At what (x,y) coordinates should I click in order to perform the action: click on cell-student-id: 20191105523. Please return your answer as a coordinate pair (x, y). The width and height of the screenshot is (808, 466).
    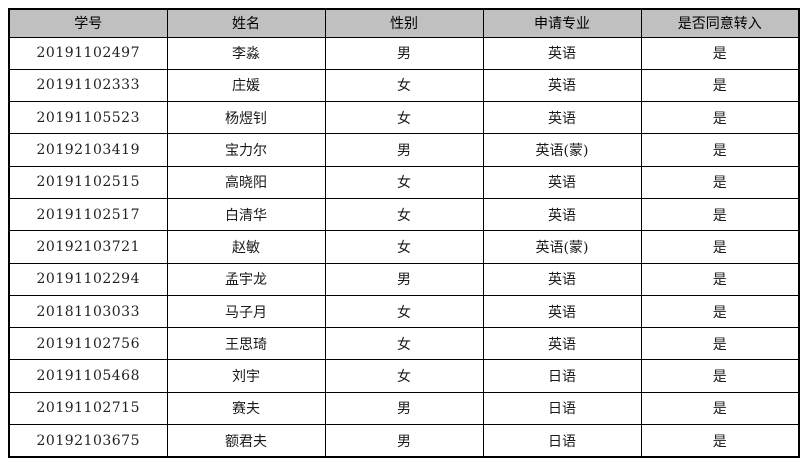
    Looking at the image, I should click on (88, 118).